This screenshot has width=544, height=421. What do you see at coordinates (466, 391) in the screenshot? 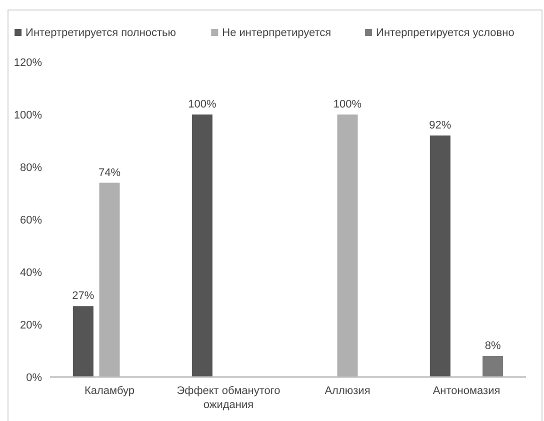
I see `x-tick-label: Антономазия` at bounding box center [466, 391].